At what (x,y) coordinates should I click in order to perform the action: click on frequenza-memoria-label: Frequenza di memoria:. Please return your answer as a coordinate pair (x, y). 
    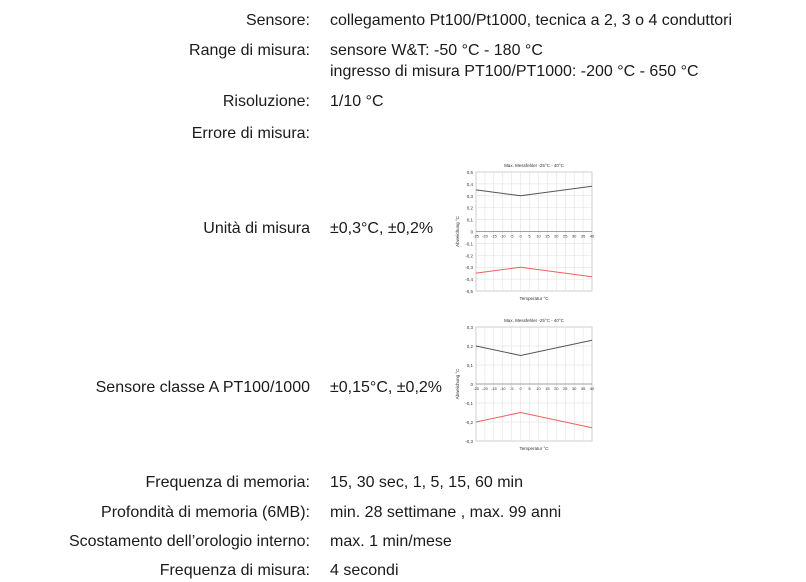
    Looking at the image, I should click on (227, 482).